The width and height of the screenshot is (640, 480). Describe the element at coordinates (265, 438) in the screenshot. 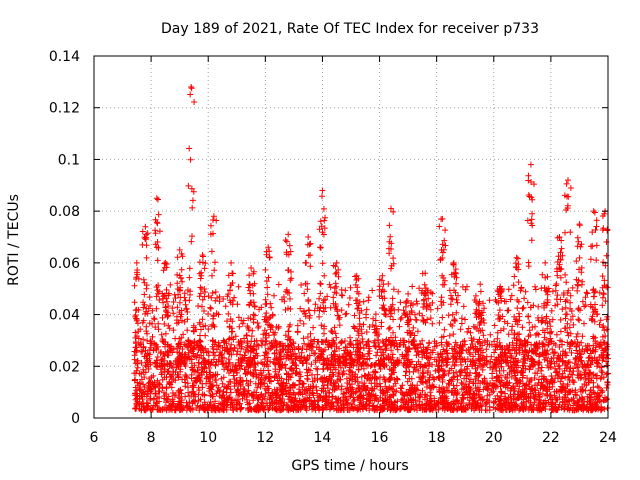

I see `x-tick-label: 12` at that location.